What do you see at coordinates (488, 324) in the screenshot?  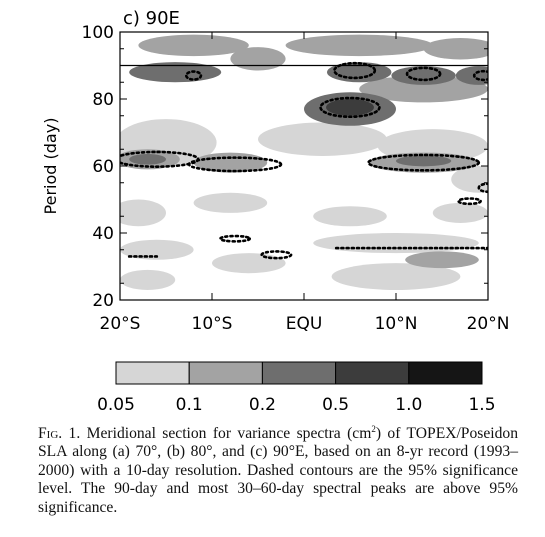 I see `x-tick-label: 20°N` at bounding box center [488, 324].